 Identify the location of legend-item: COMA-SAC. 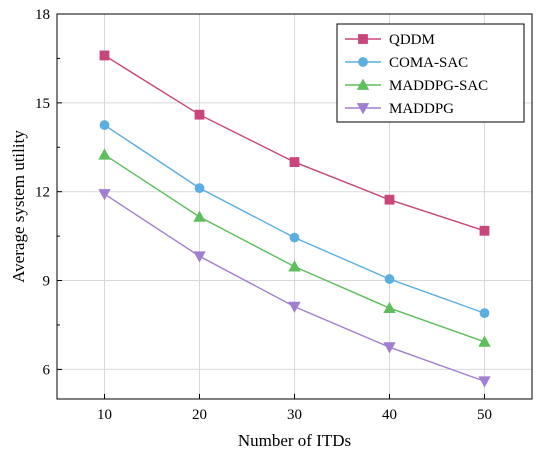
(406, 63).